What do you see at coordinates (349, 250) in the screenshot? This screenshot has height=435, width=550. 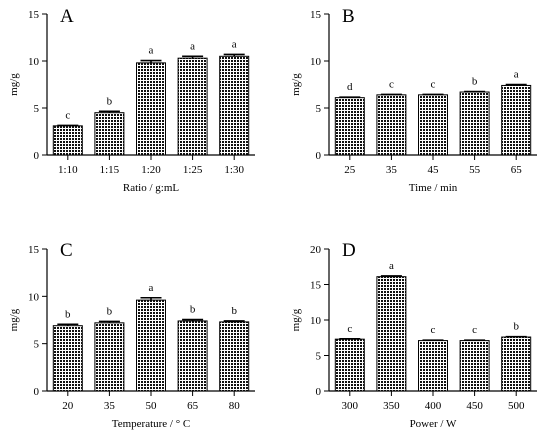 I see `panel-label: D` at bounding box center [349, 250].